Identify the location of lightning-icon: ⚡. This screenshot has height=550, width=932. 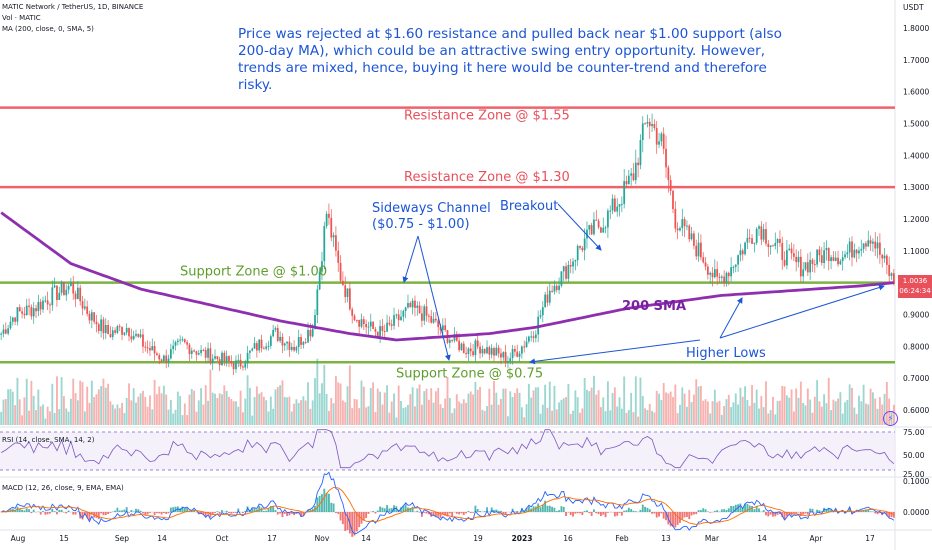
(890, 418).